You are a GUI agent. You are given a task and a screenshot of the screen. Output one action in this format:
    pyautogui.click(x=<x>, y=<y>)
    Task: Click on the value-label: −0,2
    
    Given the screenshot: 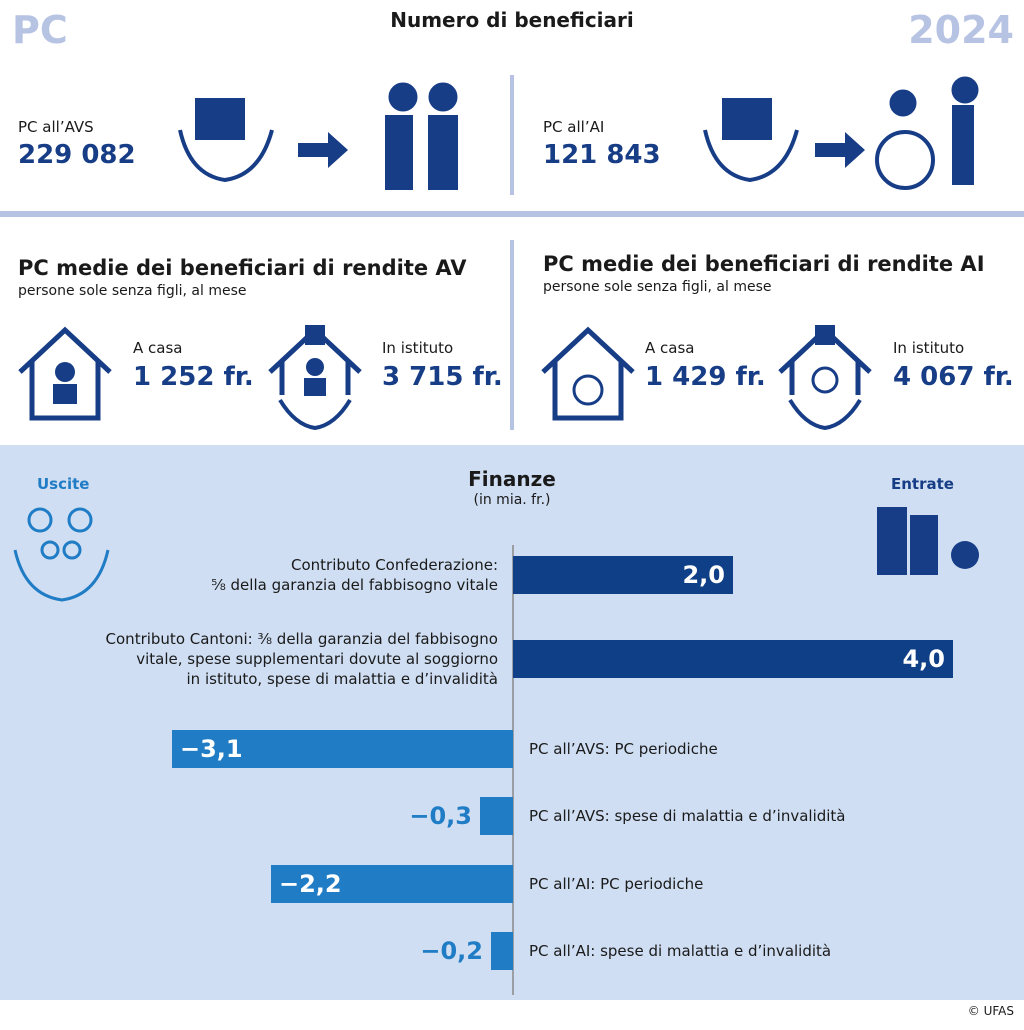 What is the action you would take?
    pyautogui.click(x=451, y=951)
    